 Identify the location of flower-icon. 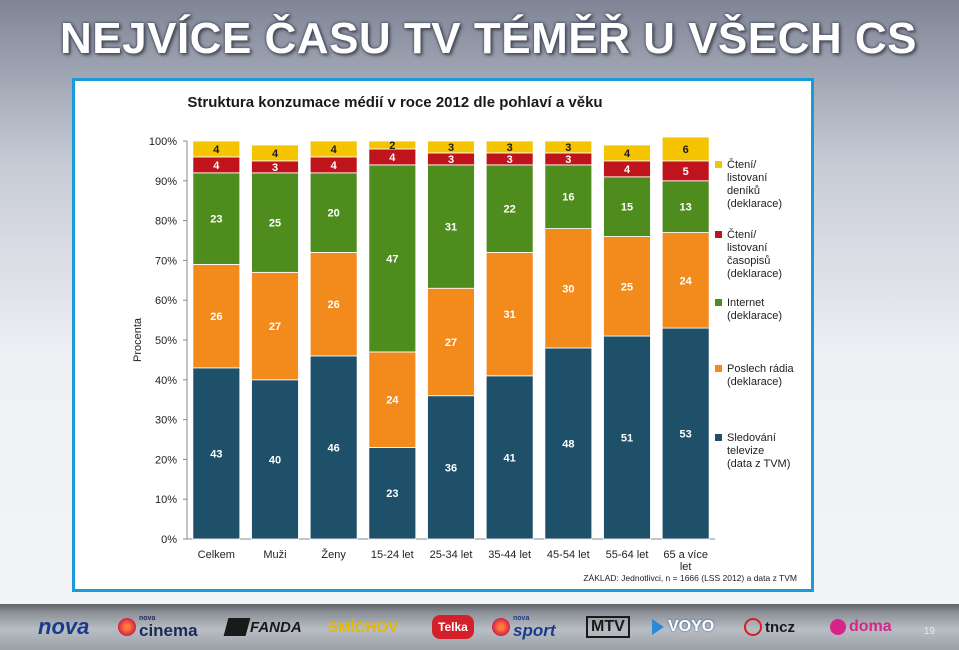
(838, 627).